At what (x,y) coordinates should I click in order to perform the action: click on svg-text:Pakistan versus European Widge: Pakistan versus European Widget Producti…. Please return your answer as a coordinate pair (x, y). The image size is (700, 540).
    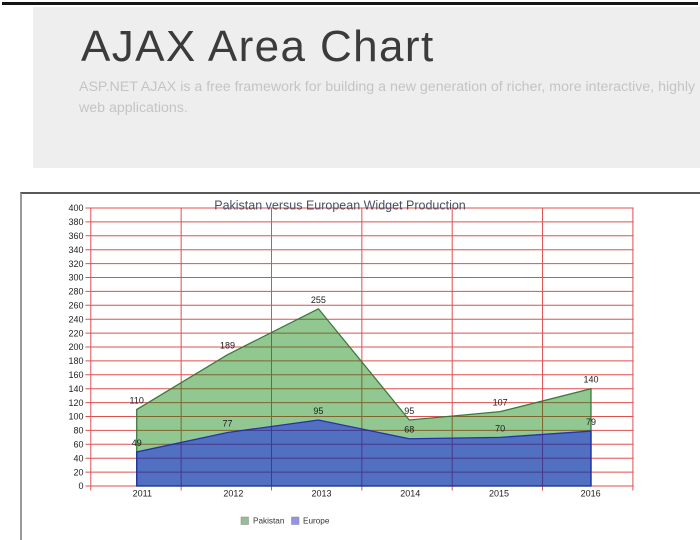
    Looking at the image, I should click on (340, 206).